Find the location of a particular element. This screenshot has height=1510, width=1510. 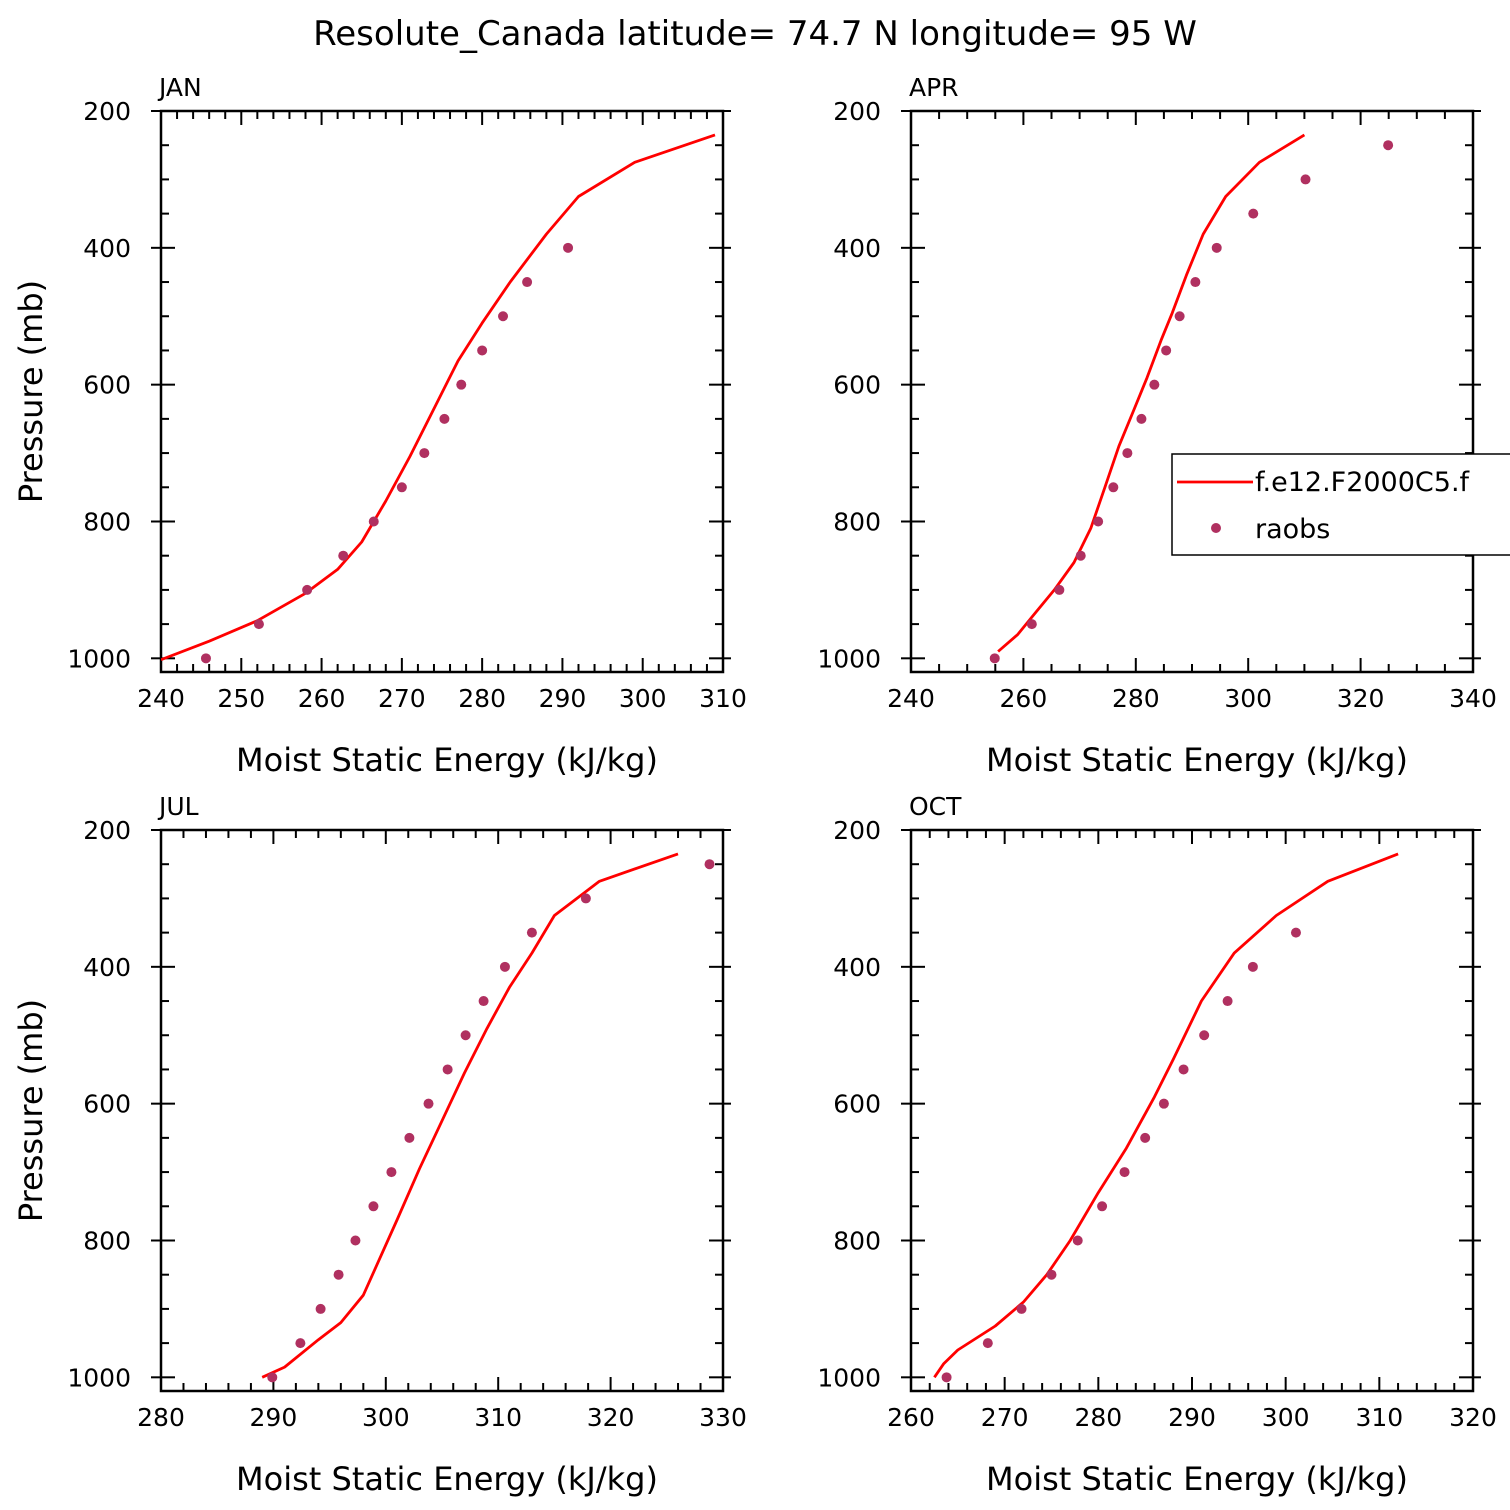

legend-marker-swatch is located at coordinates (1216, 528).